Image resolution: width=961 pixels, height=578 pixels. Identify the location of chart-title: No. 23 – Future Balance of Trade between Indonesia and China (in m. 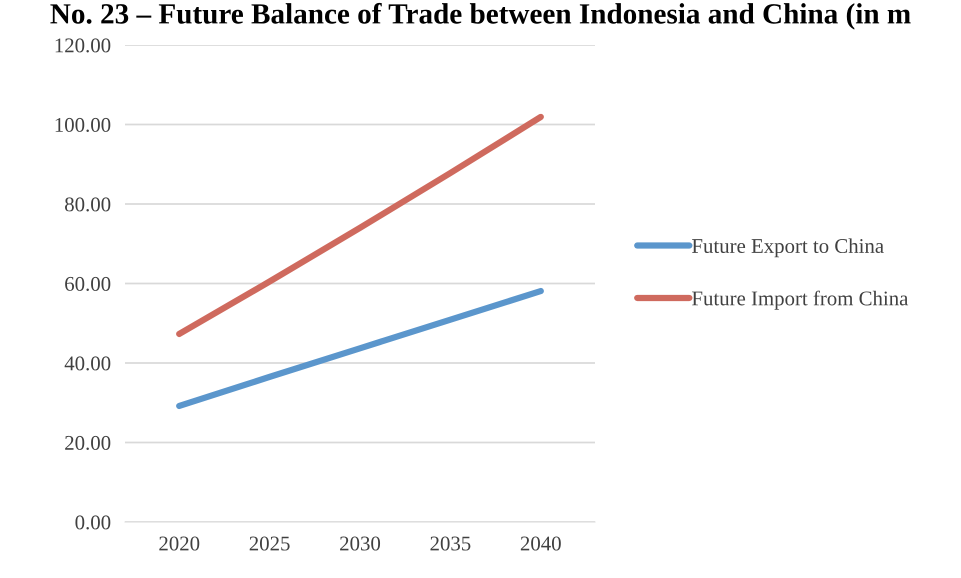
(480, 16).